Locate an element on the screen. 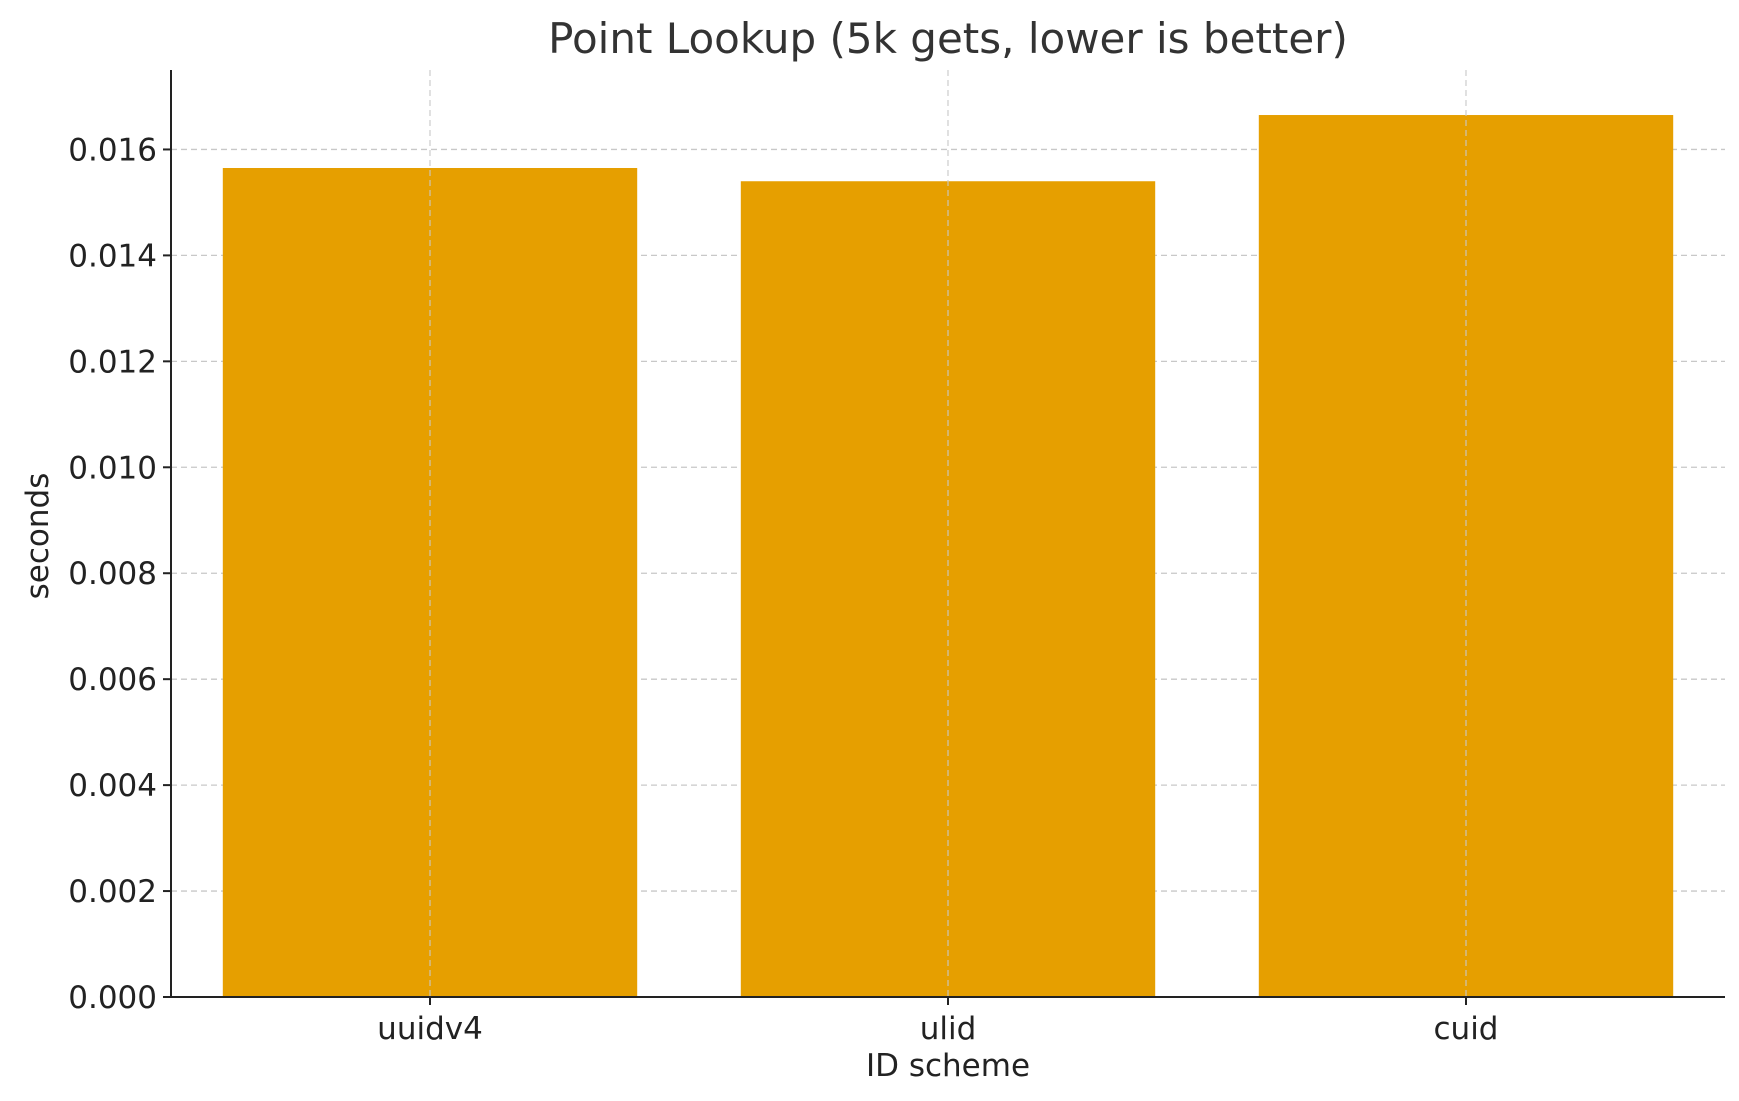 This screenshot has height=1101, width=1739. x-axis-label: ID scheme is located at coordinates (948, 1066).